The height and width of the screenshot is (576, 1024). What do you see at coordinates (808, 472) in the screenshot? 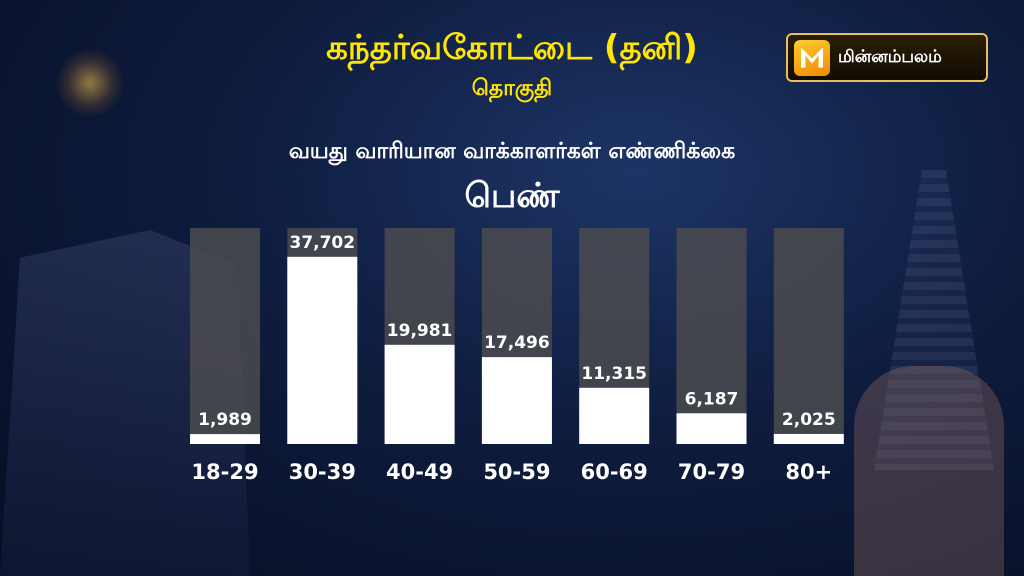
I see `x-tick-label: 80+` at bounding box center [808, 472].